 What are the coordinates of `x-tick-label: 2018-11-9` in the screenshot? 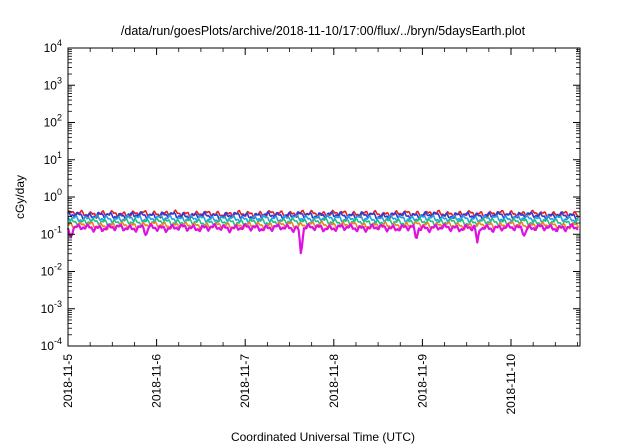 It's located at (422, 381).